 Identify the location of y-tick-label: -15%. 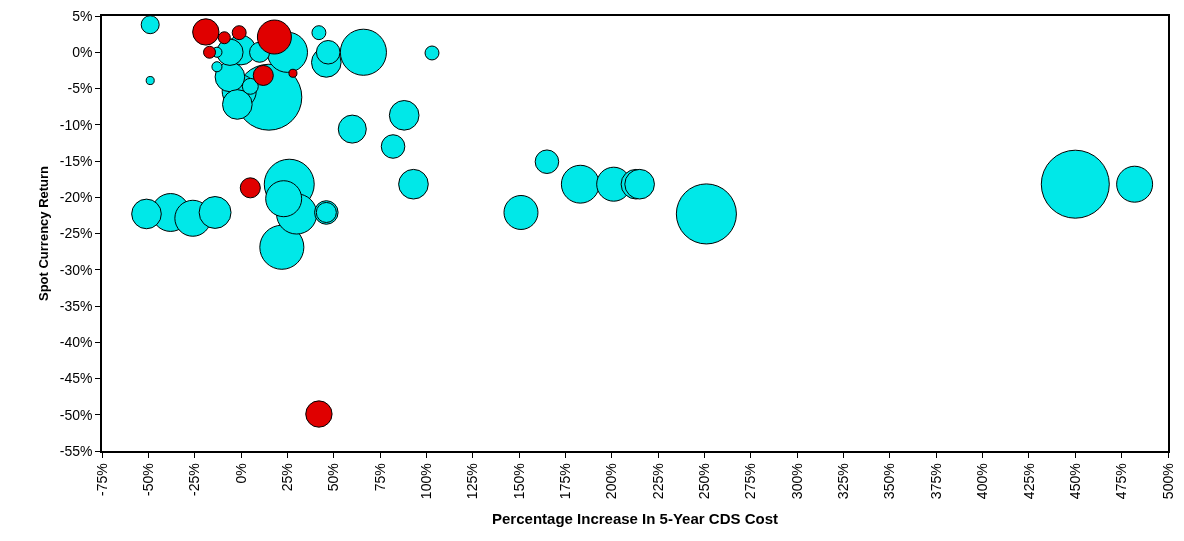
(76, 160).